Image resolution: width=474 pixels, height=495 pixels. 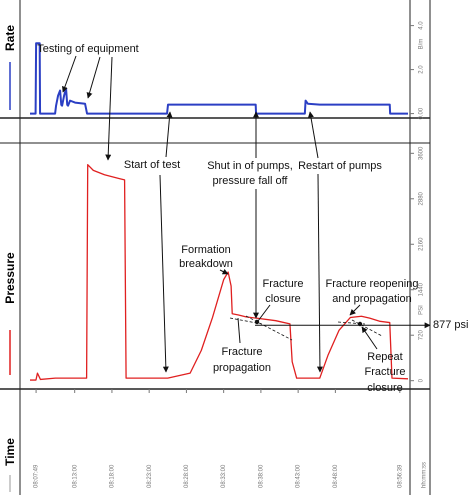 What do you see at coordinates (10, 452) in the screenshot?
I see `time-label: Time` at bounding box center [10, 452].